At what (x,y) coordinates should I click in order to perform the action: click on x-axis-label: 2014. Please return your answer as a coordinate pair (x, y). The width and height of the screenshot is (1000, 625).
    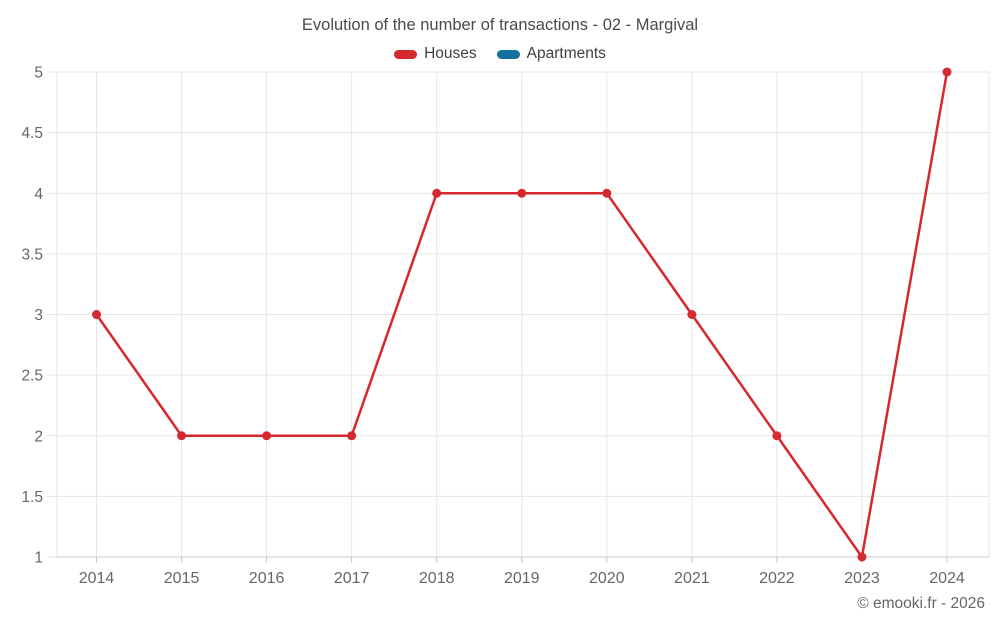
    Looking at the image, I should click on (97, 578).